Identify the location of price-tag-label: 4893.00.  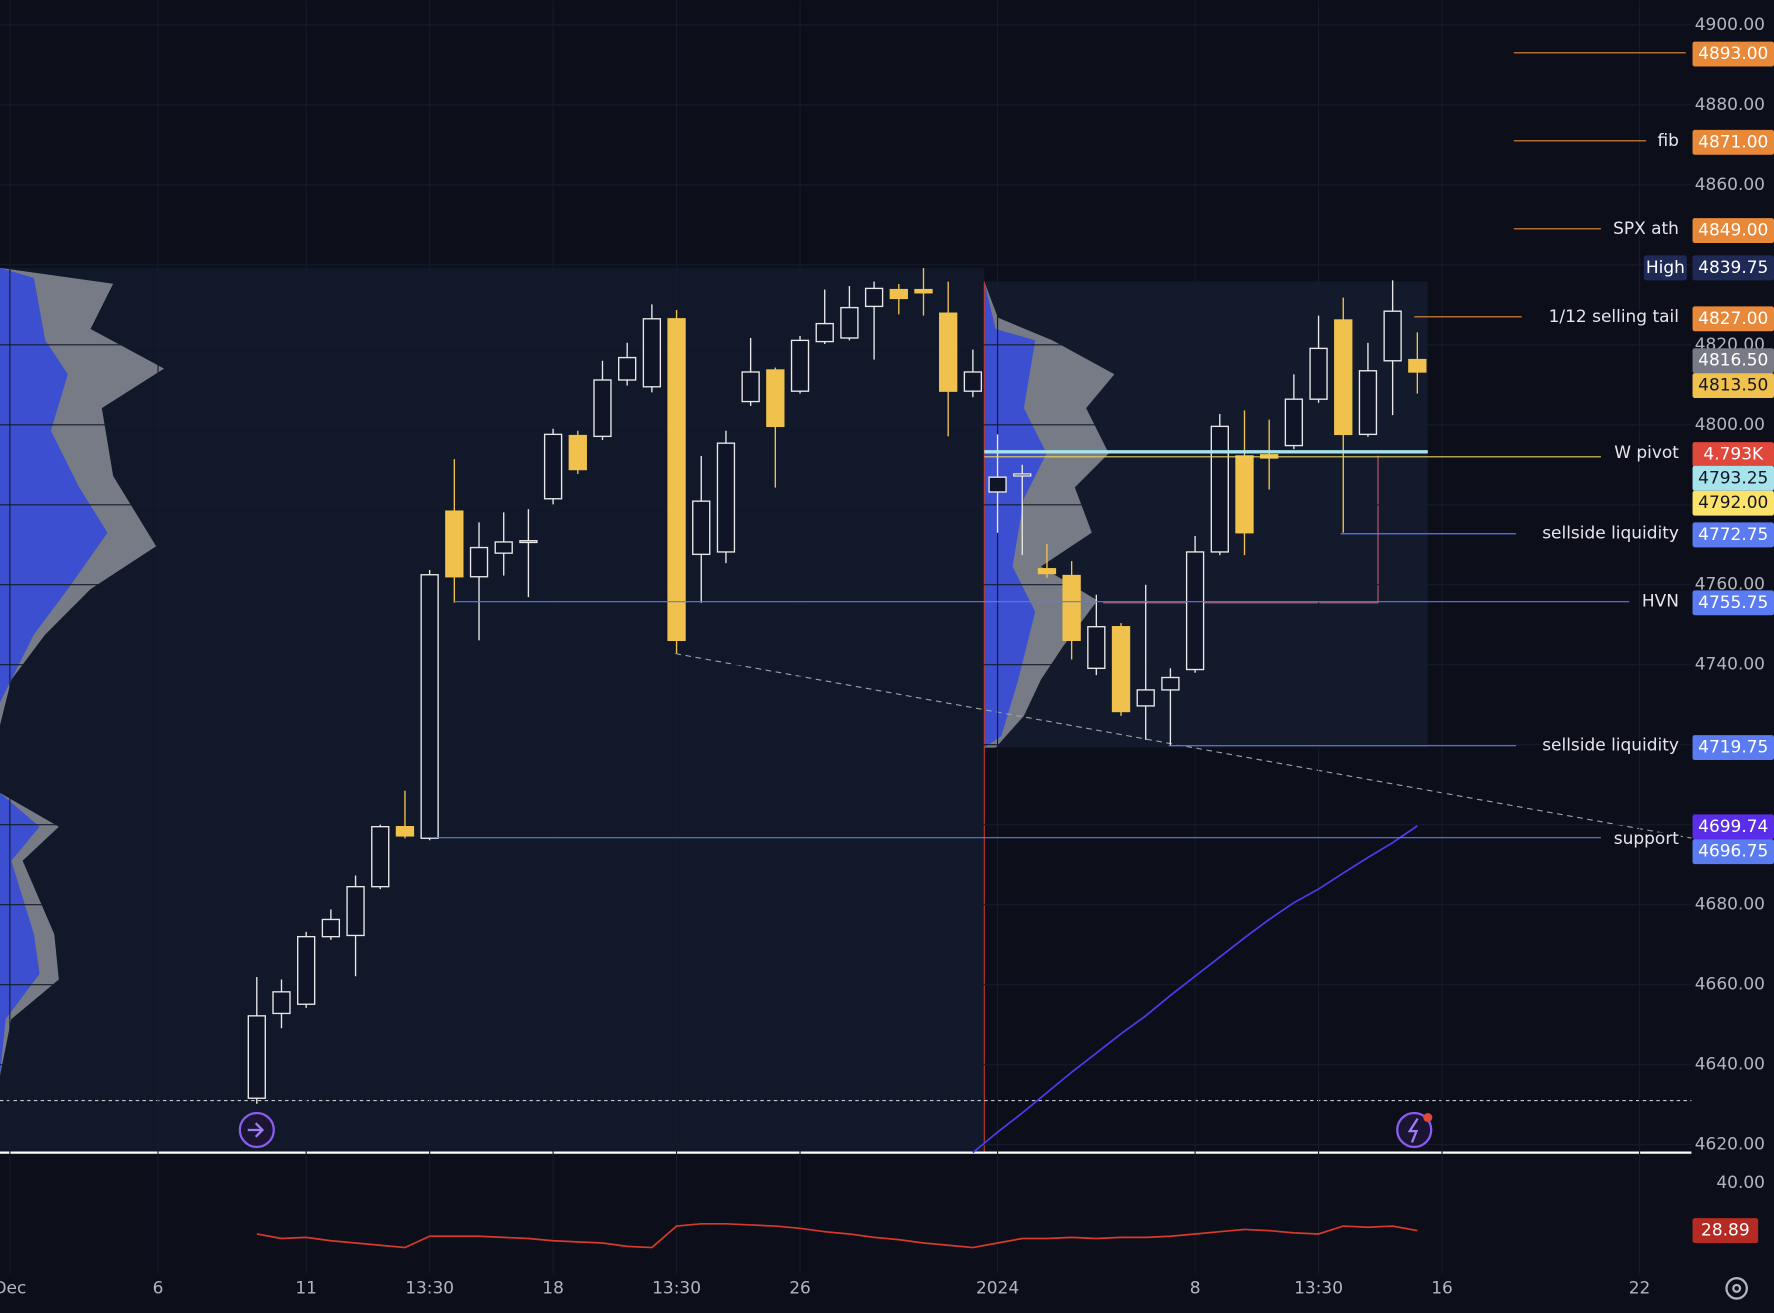
(1733, 54).